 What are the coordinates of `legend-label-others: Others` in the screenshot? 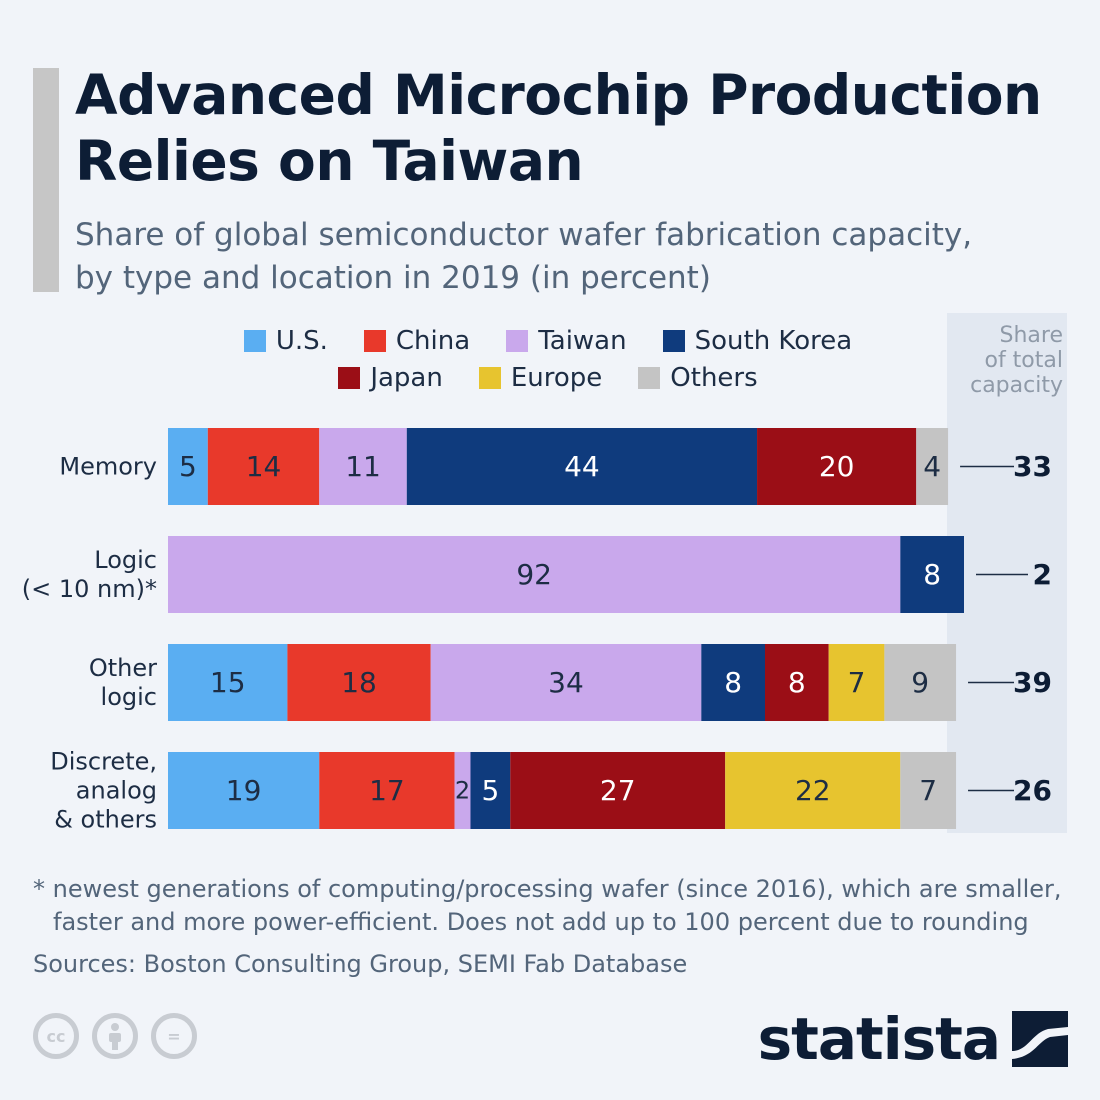 It's located at (714, 377).